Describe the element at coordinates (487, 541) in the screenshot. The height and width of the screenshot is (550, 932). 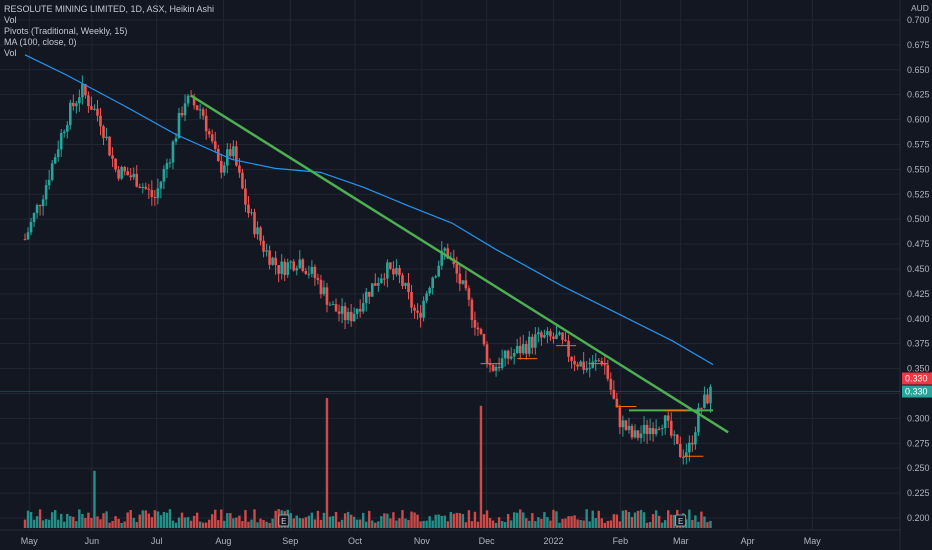
I see `x-tick-label: Dec` at that location.